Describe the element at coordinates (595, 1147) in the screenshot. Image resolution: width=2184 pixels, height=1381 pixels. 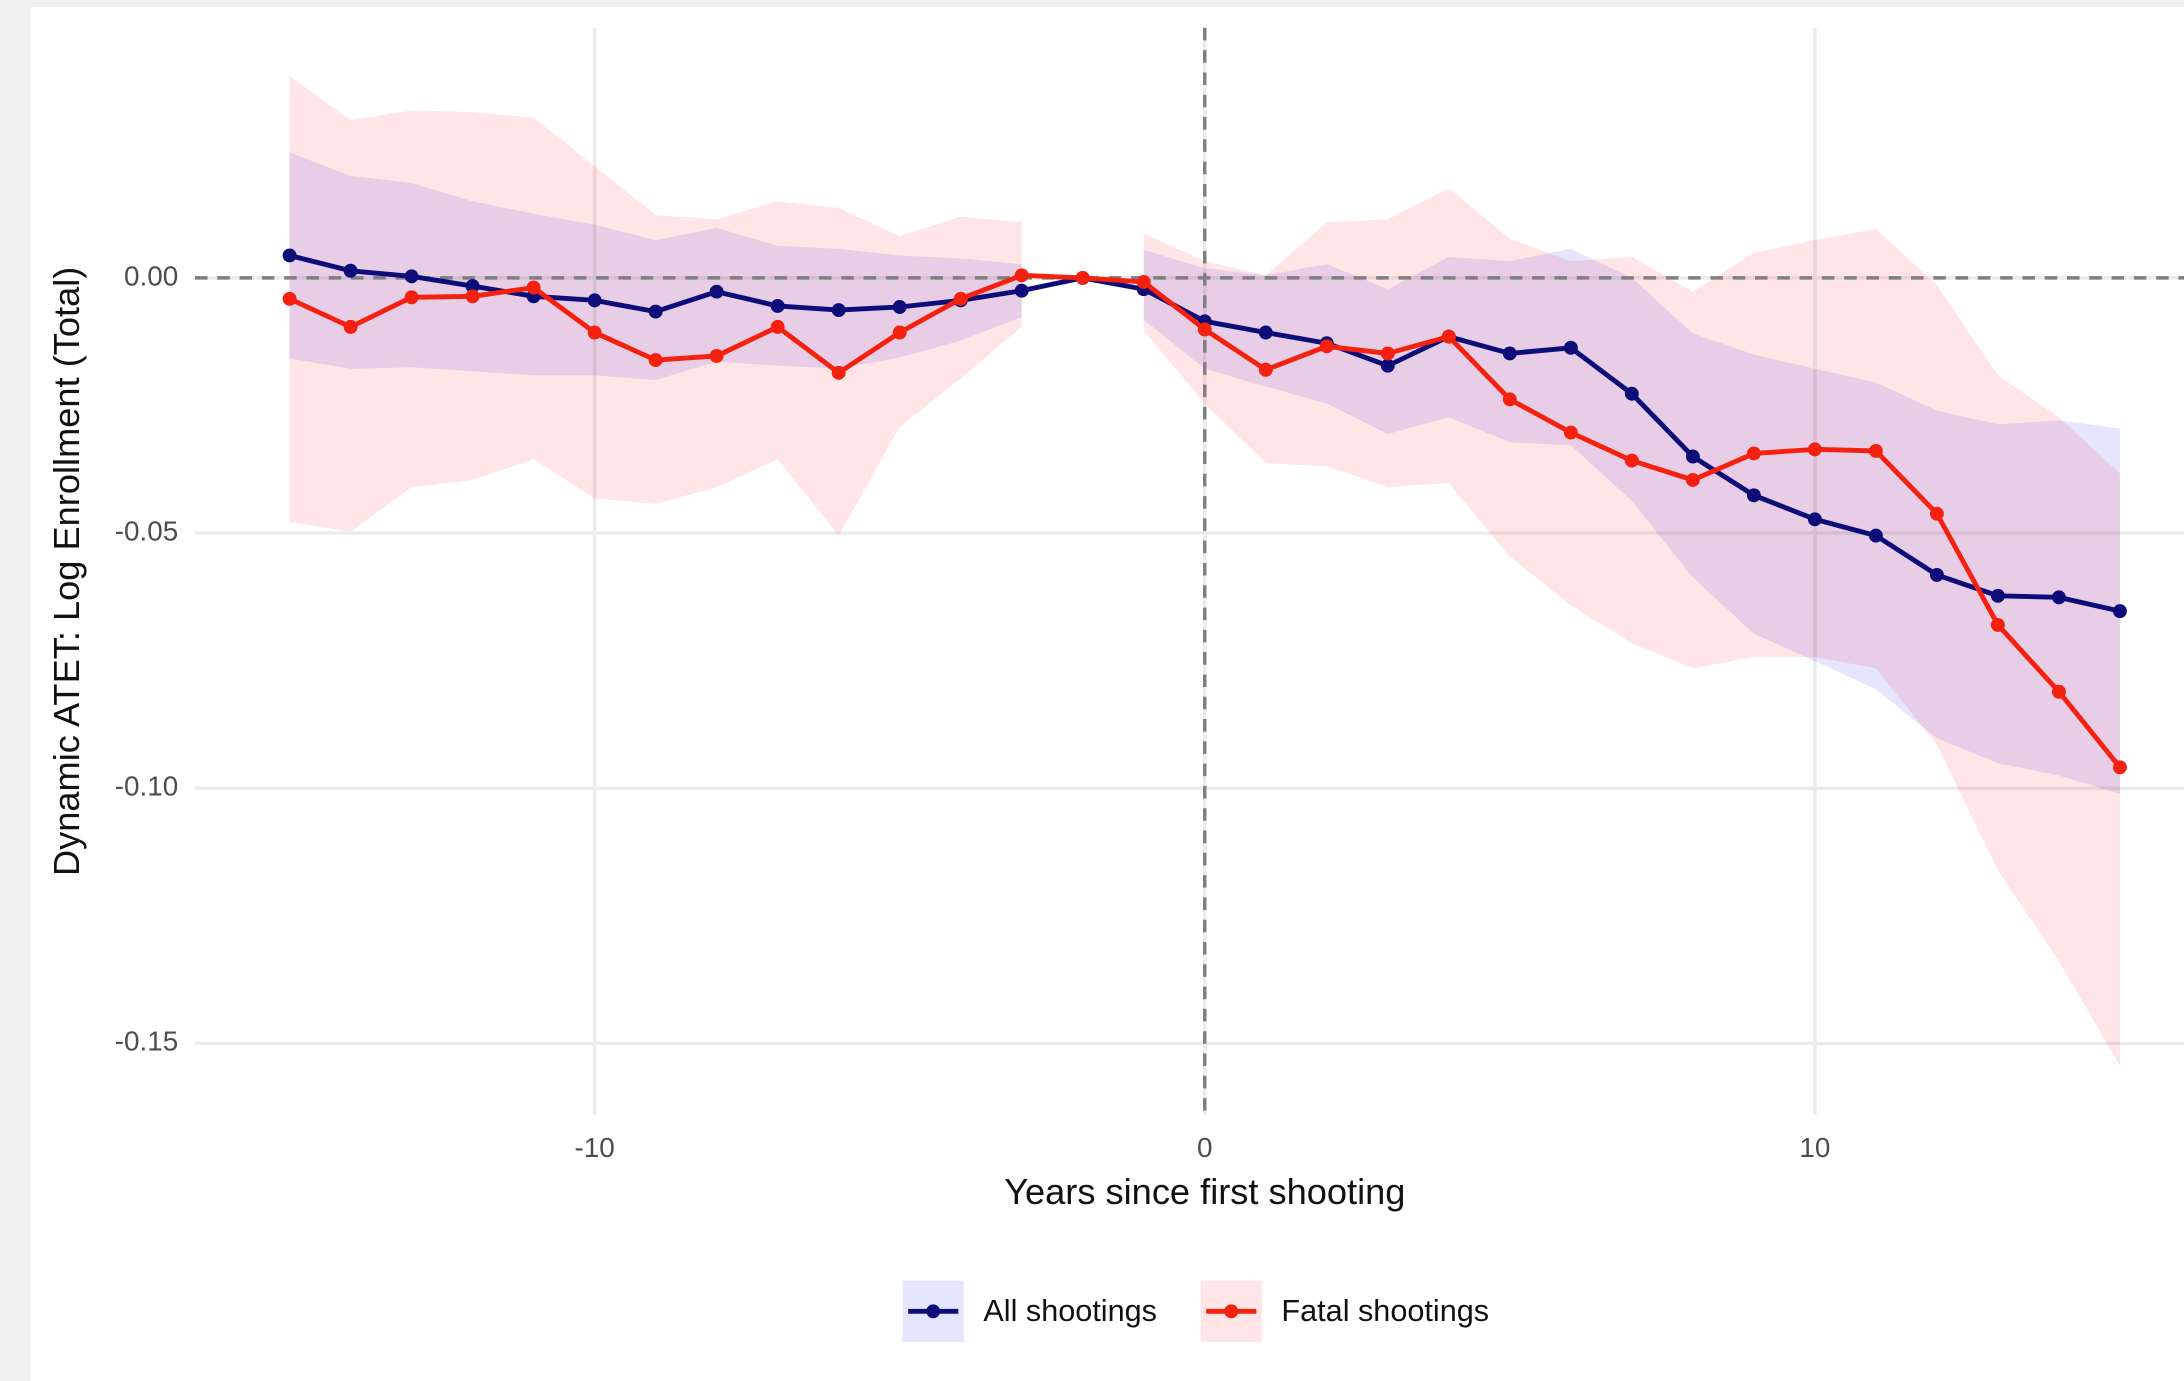
I see `x-tick-label: -10` at that location.